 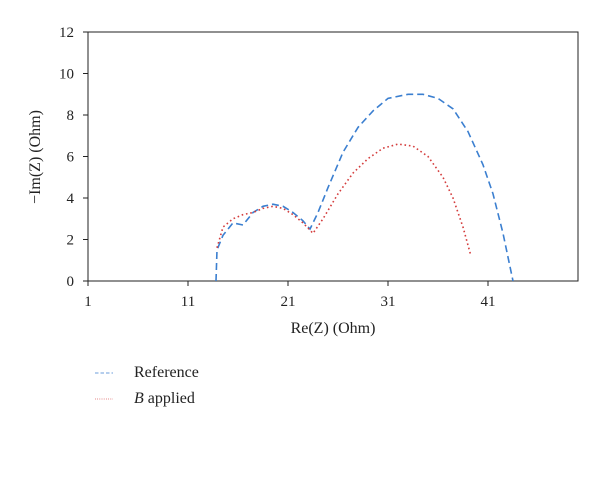 What do you see at coordinates (488, 302) in the screenshot?
I see `x-tick-label: 41` at bounding box center [488, 302].